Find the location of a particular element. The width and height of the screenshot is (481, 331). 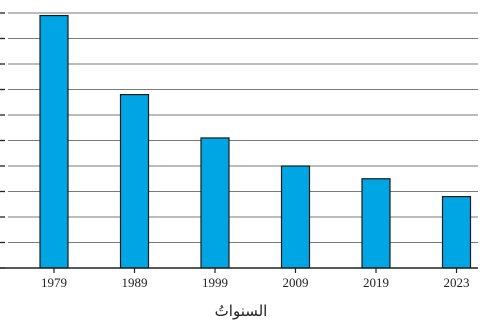

x-tick-label-1989: 1989 is located at coordinates (135, 282).